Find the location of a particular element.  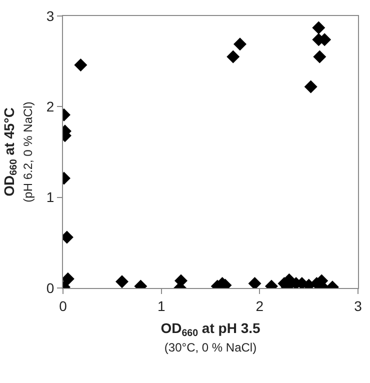

x-tick-label: 1 is located at coordinates (161, 306).